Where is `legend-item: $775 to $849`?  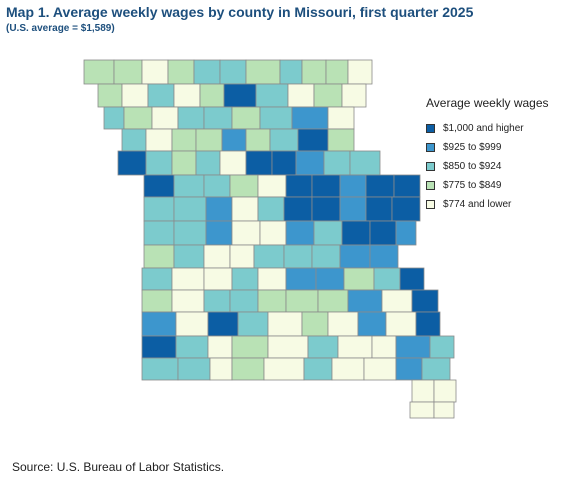 legend-item: $775 to $849 is located at coordinates (487, 185).